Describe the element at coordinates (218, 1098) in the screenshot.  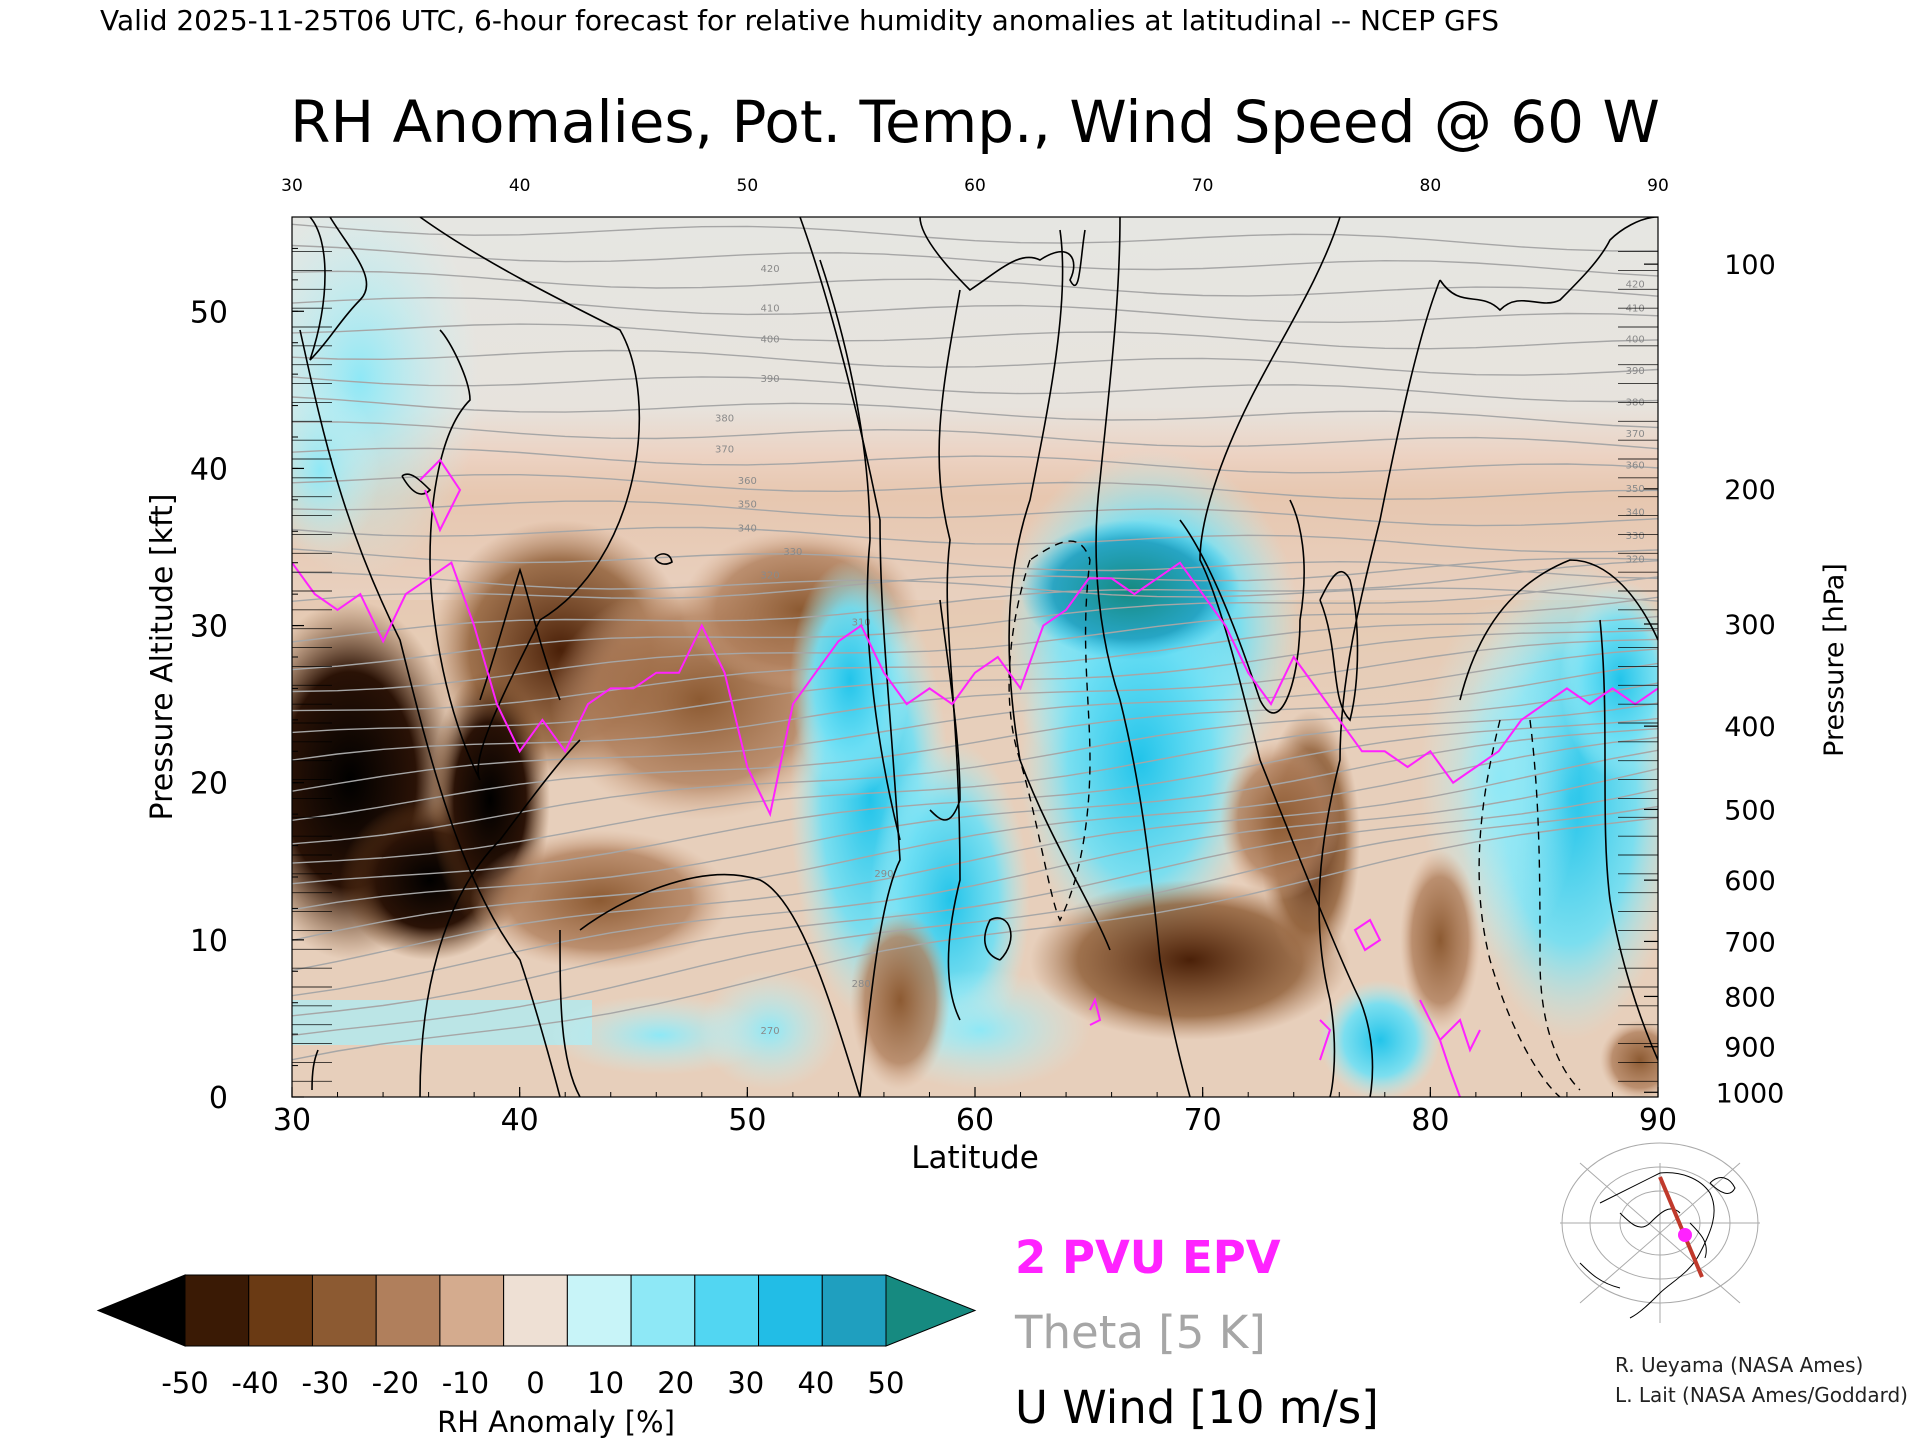
I see `y-tick-label: 0` at that location.